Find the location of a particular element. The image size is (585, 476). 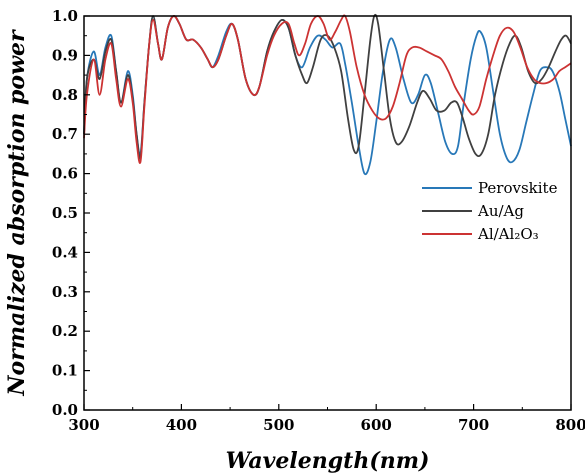

y-tick-label: 0.9 is located at coordinates (65, 55).